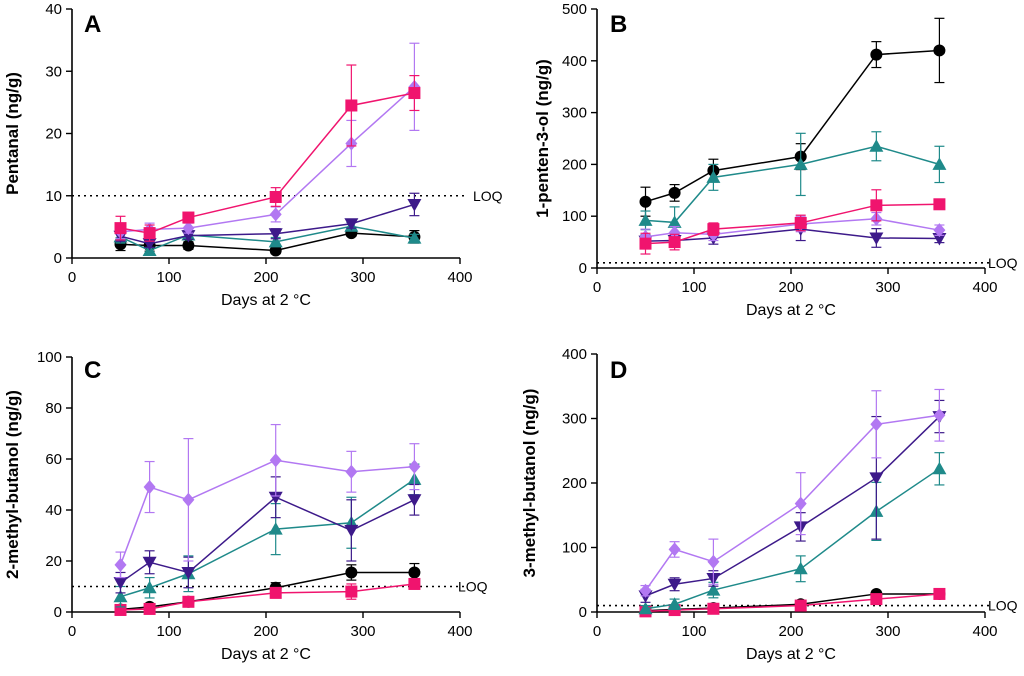  What do you see at coordinates (574, 483) in the screenshot?
I see `y-tick-label: 200` at bounding box center [574, 483].